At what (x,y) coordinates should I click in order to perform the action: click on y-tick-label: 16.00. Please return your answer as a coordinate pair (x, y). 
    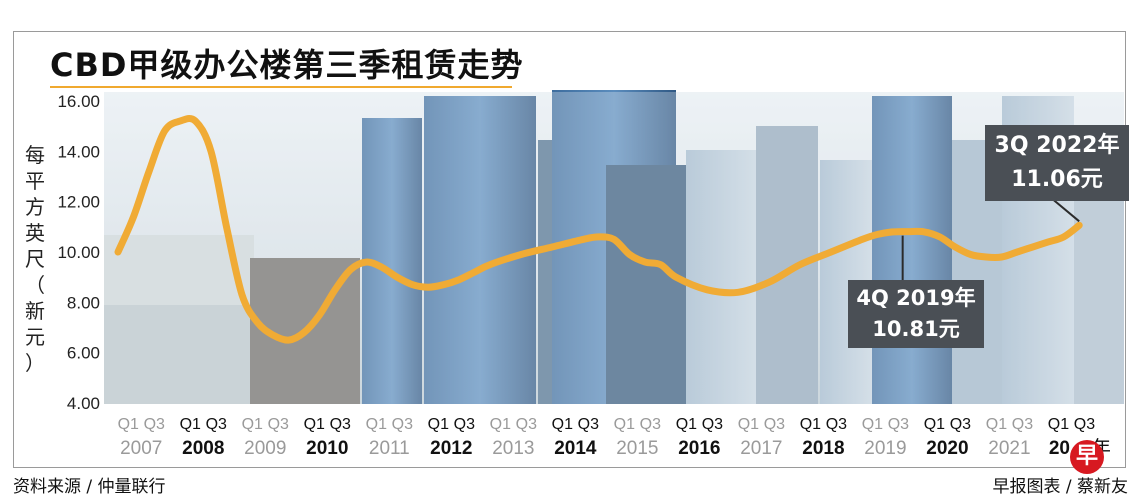
    Looking at the image, I should click on (78, 101).